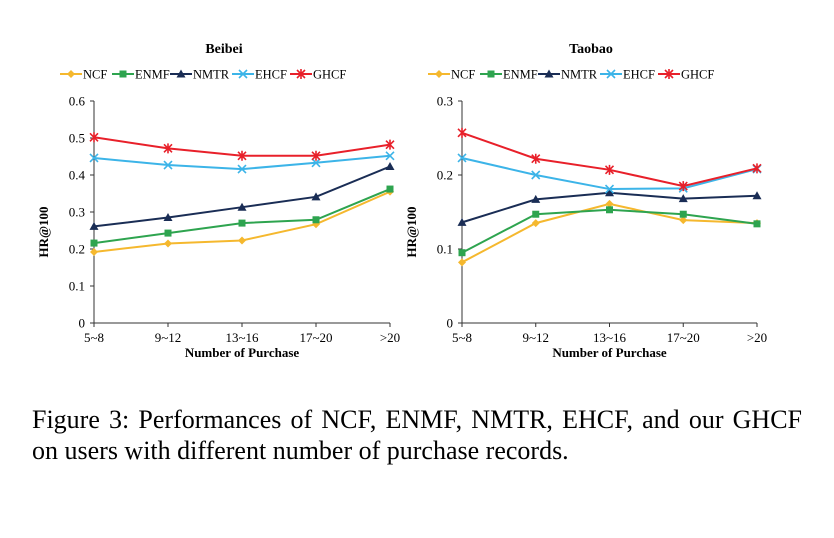 The height and width of the screenshot is (538, 834). I want to click on legend-label: GHCF, so click(329, 75).